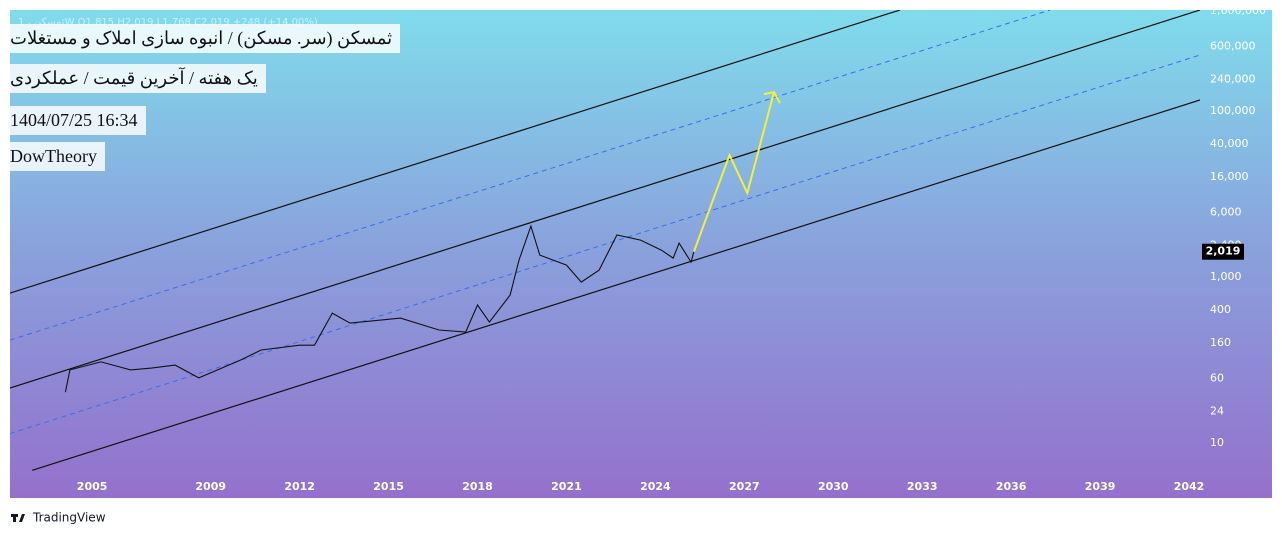  What do you see at coordinates (744, 486) in the screenshot?
I see `x-tick-label: 2027` at bounding box center [744, 486].